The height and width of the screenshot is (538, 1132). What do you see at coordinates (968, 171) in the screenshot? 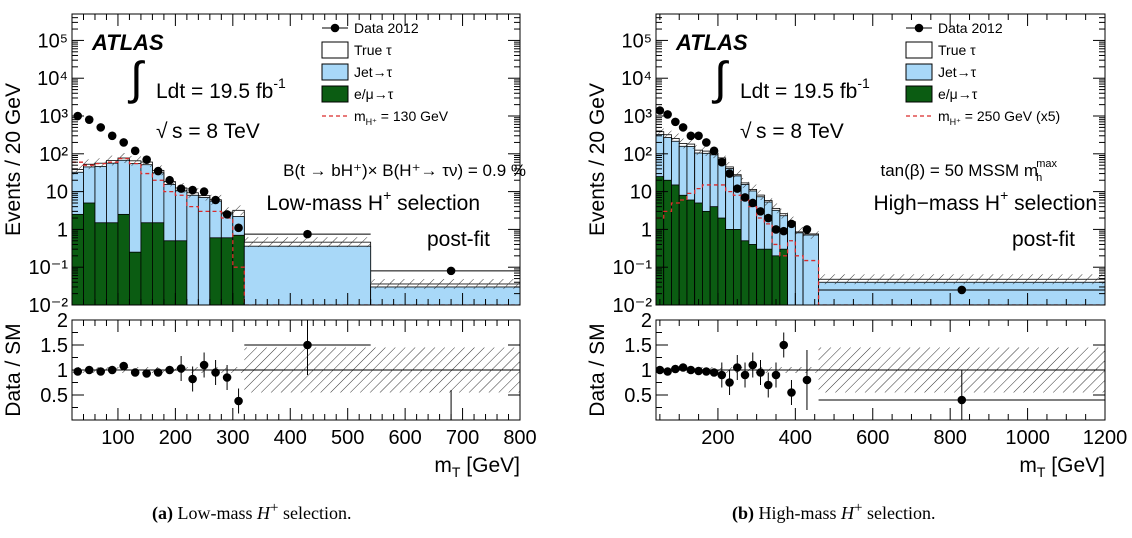
I see `model-label: tan(β) = 50 MSSM mhmax` at bounding box center [968, 171].